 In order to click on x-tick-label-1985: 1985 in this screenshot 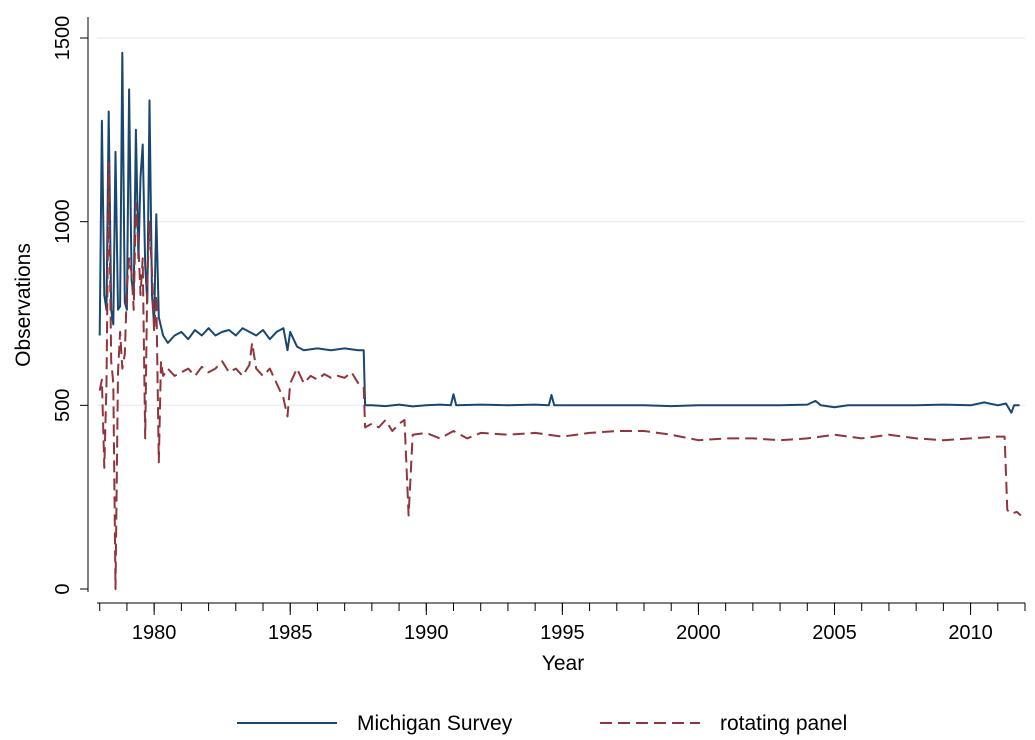, I will do `click(290, 633)`.